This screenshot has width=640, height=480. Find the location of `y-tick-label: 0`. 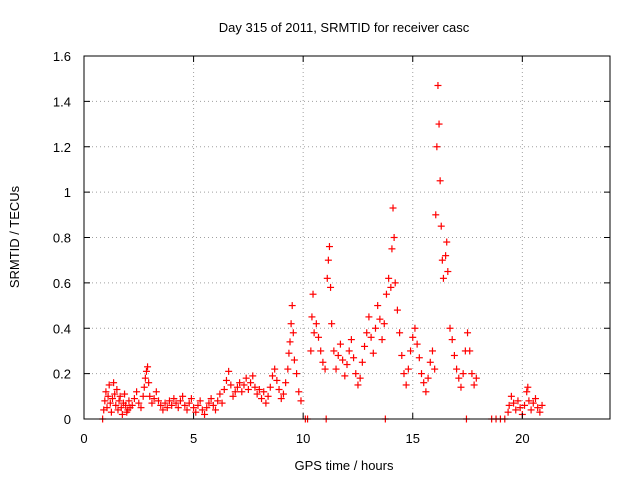

y-tick-label: 0 is located at coordinates (67, 419).